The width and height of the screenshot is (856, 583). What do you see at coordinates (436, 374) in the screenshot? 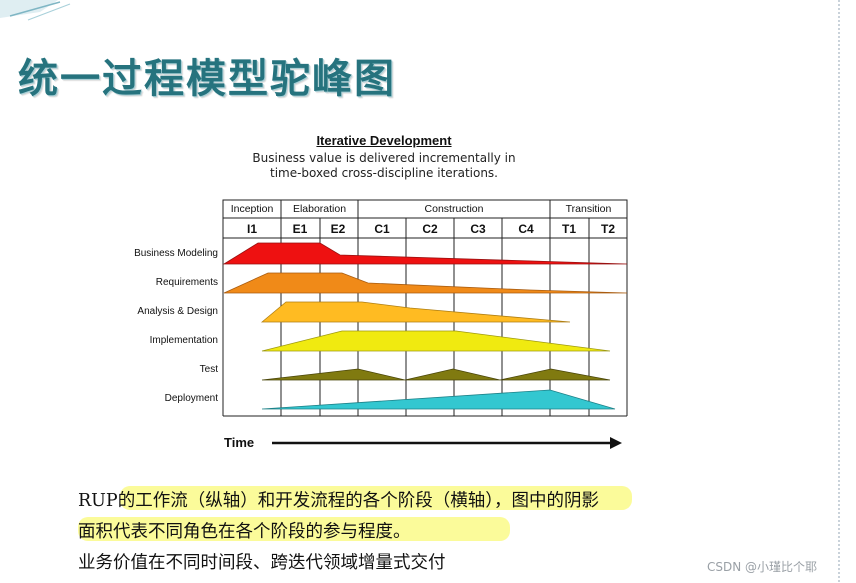
I see `hump-test` at bounding box center [436, 374].